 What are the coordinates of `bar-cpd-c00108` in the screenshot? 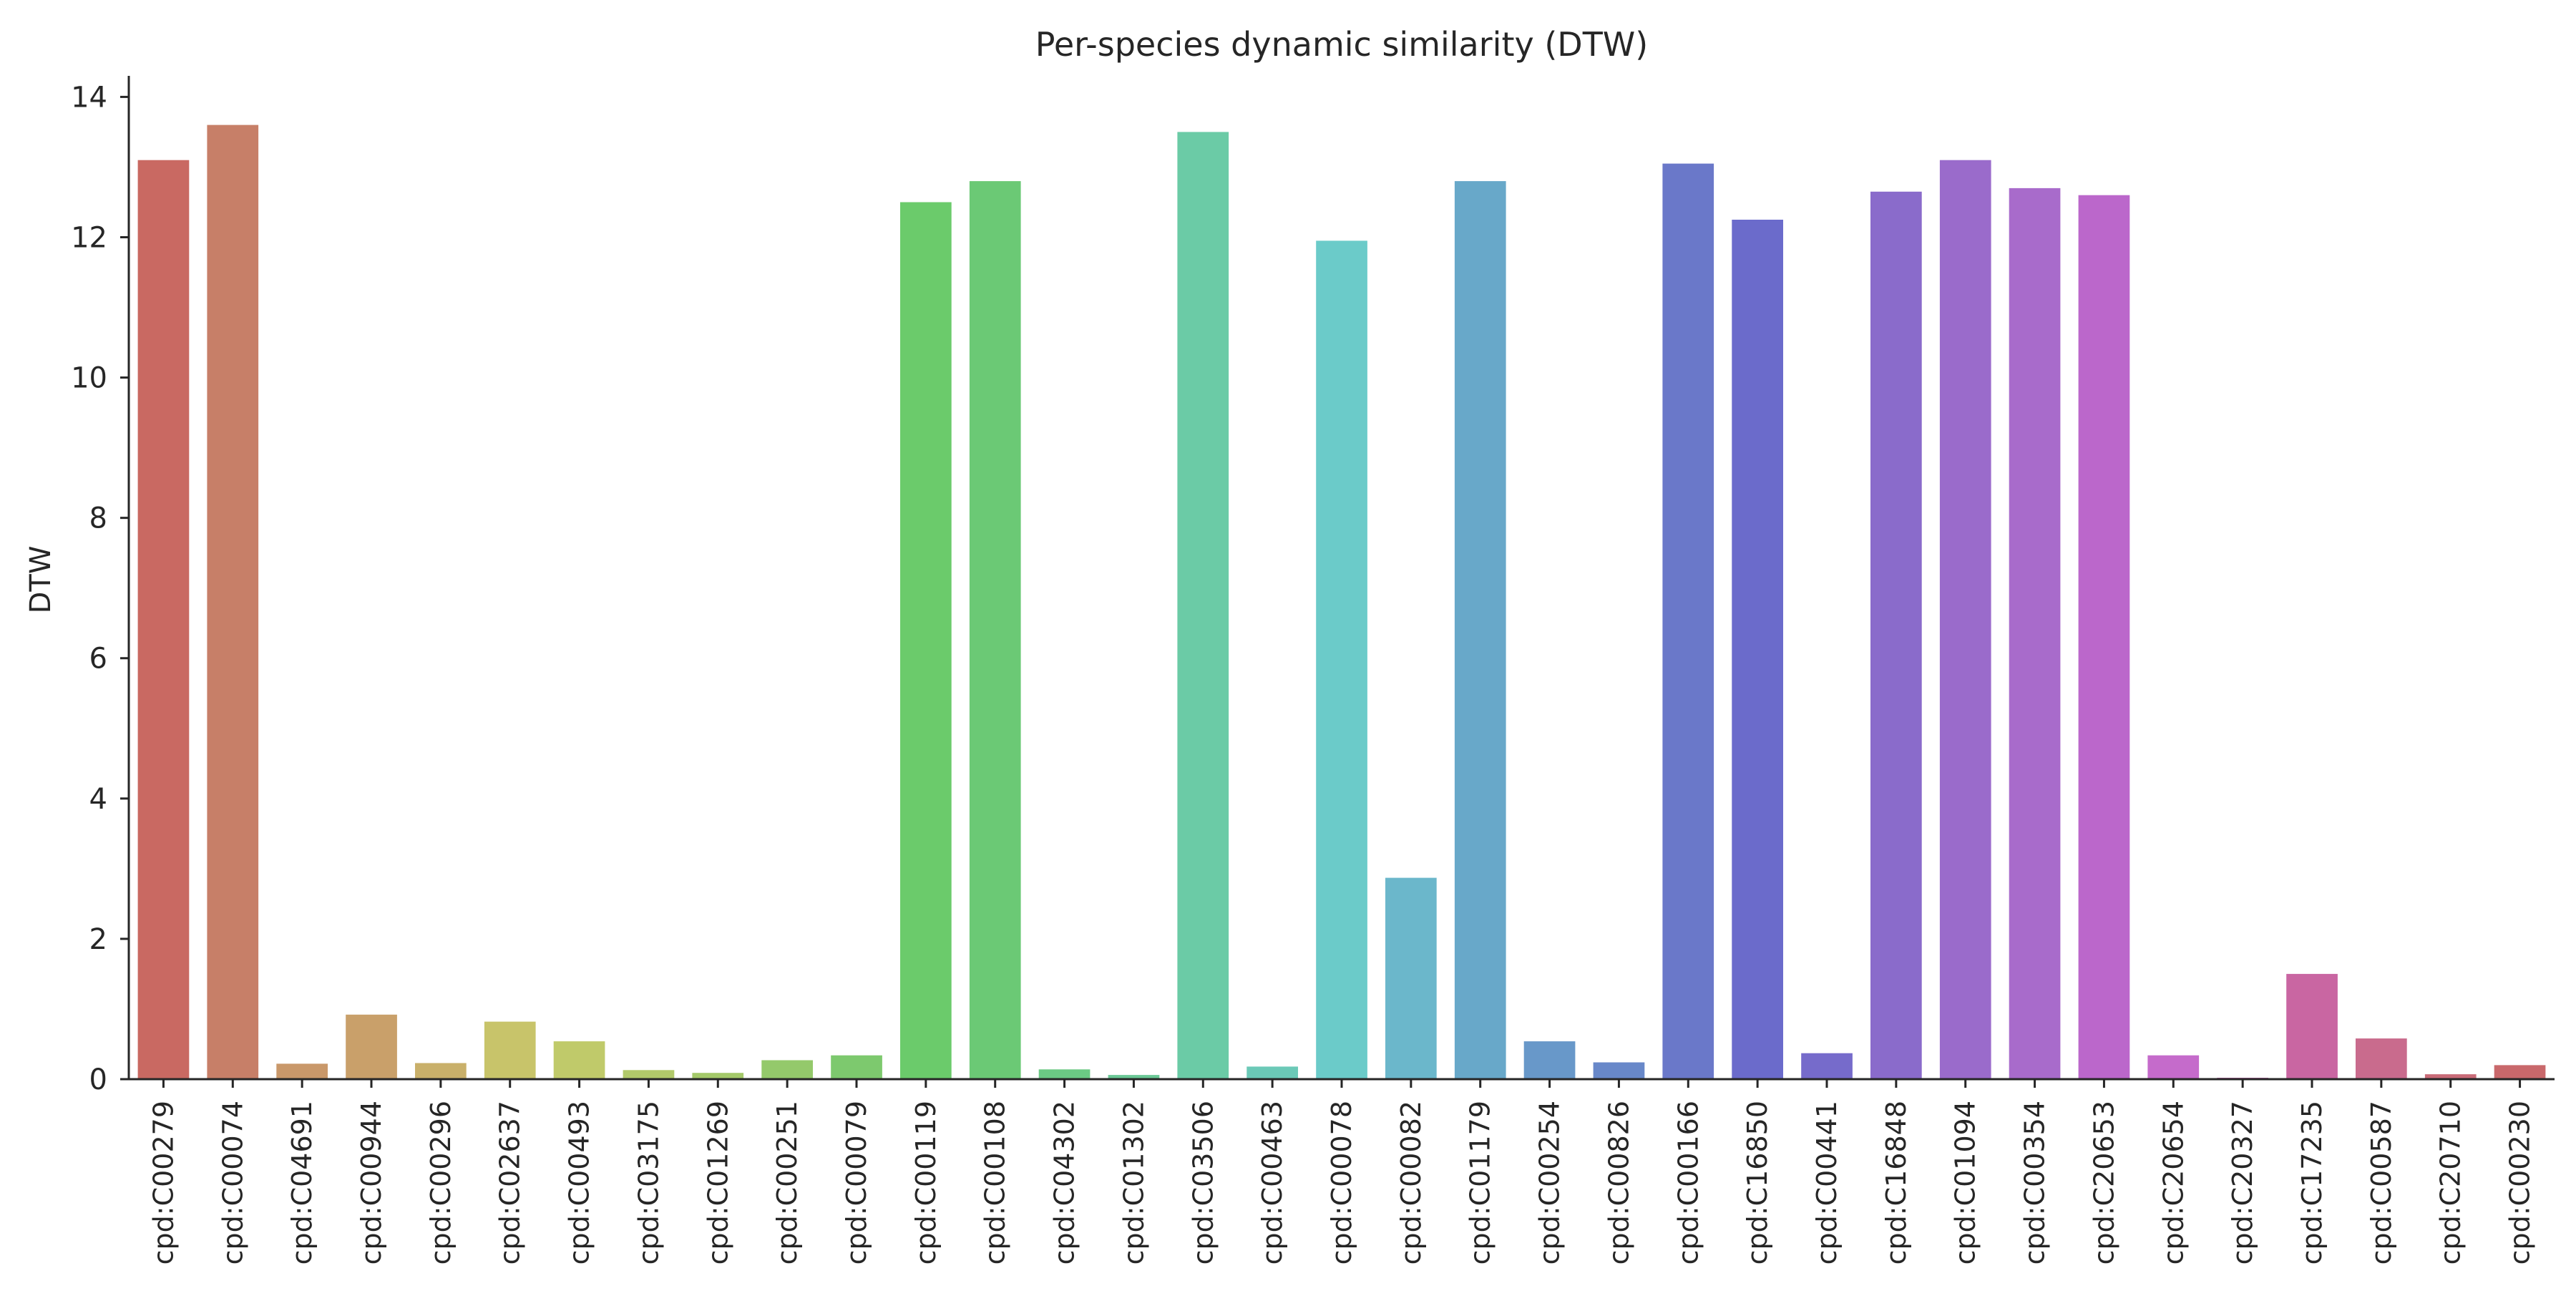 It's located at (995, 630).